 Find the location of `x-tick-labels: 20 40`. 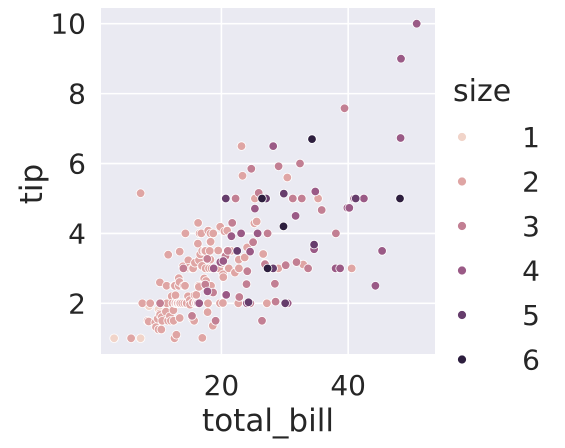

x-tick-labels: 20 40 is located at coordinates (285, 385).